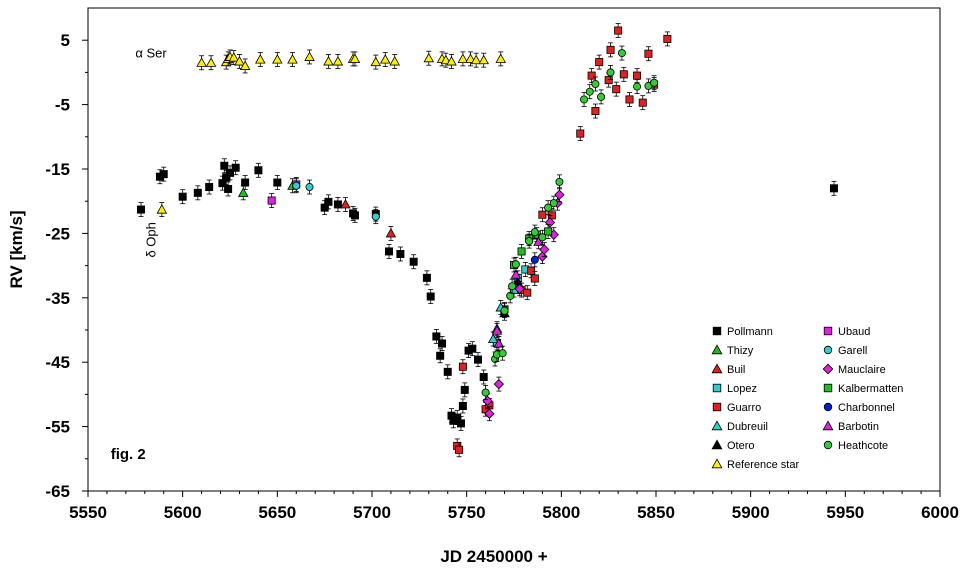  Describe the element at coordinates (733, 445) in the screenshot. I see `legend-item: Otero` at that location.